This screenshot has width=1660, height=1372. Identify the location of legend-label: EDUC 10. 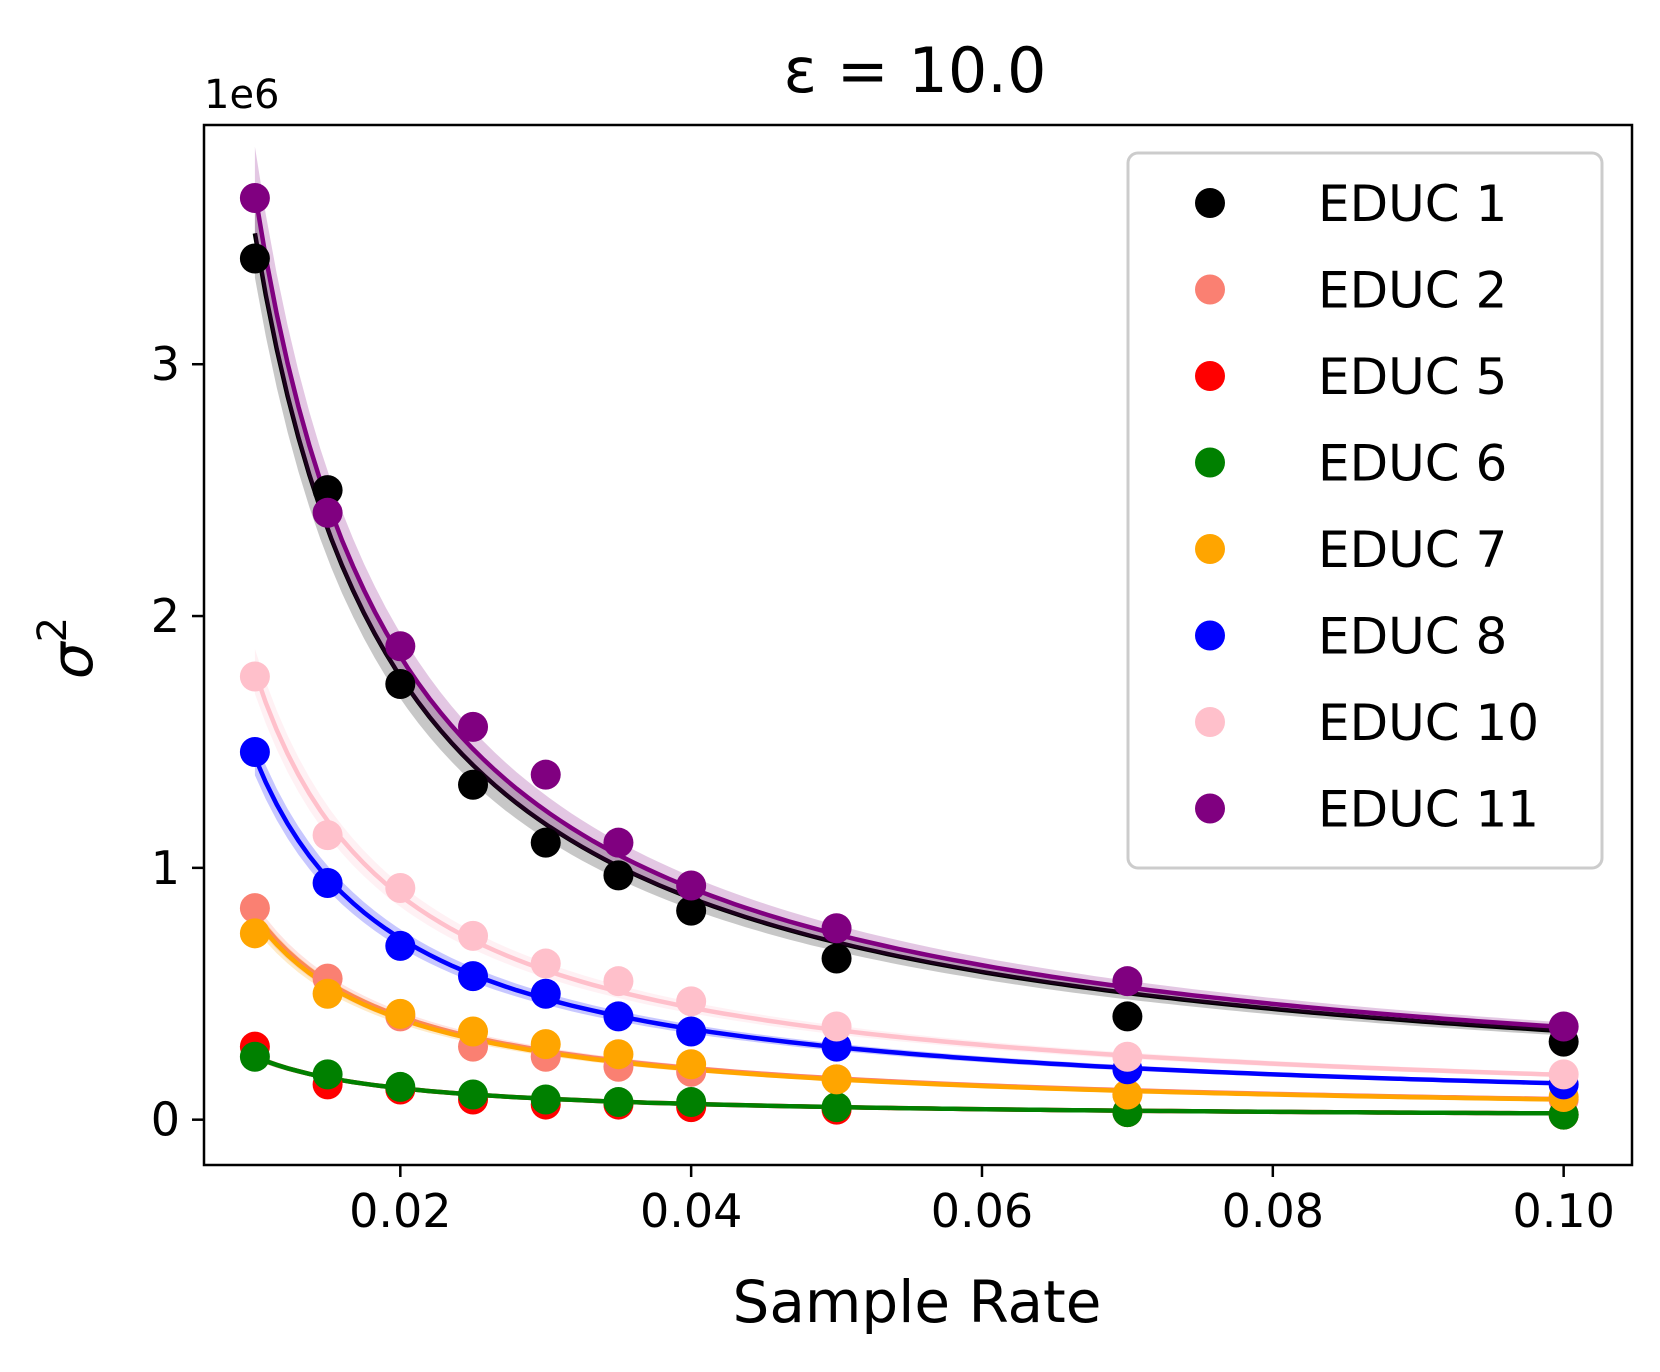
(1428, 723).